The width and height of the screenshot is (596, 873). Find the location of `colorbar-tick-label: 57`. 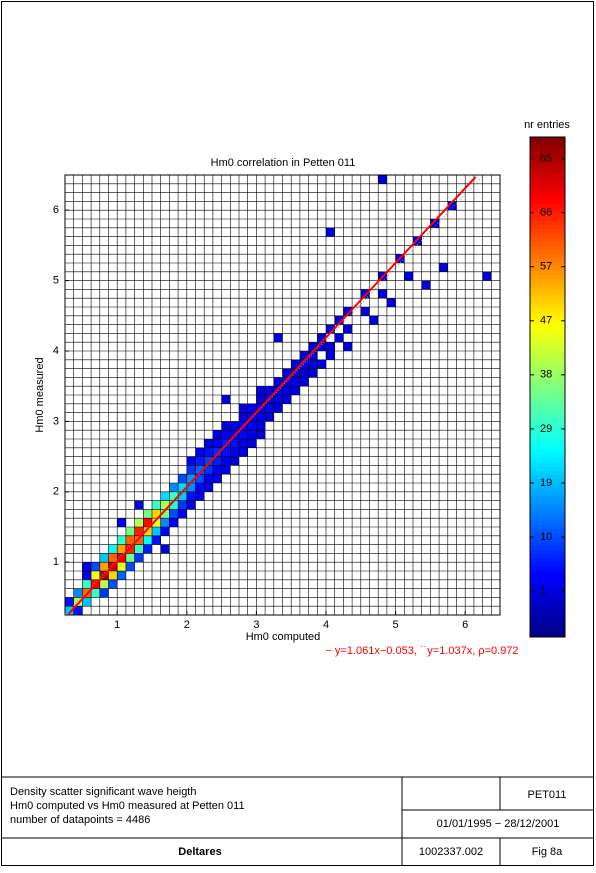

colorbar-tick-label: 57 is located at coordinates (546, 267).